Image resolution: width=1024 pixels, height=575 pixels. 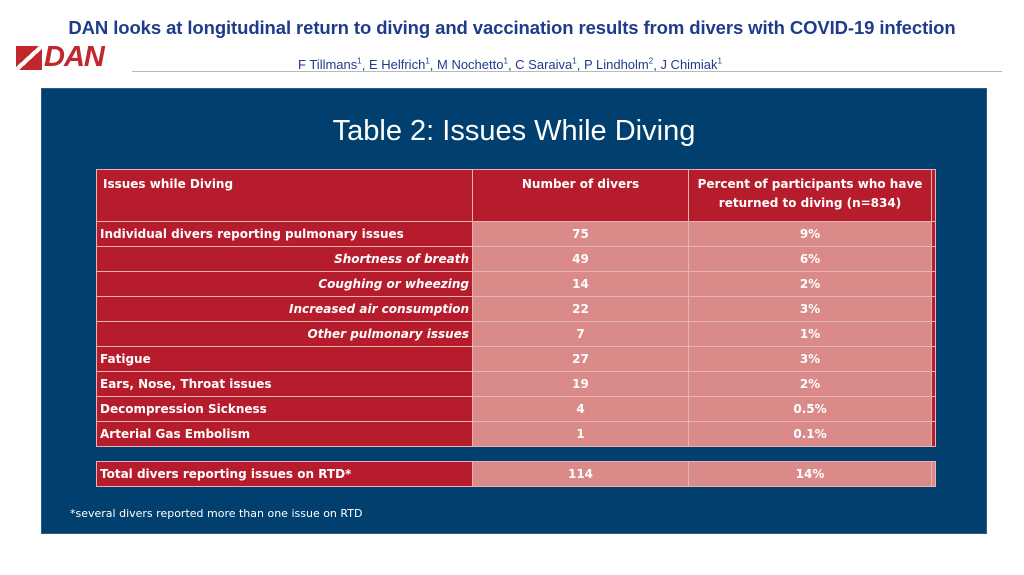 What do you see at coordinates (580, 334) in the screenshot?
I see `row-count: 7` at bounding box center [580, 334].